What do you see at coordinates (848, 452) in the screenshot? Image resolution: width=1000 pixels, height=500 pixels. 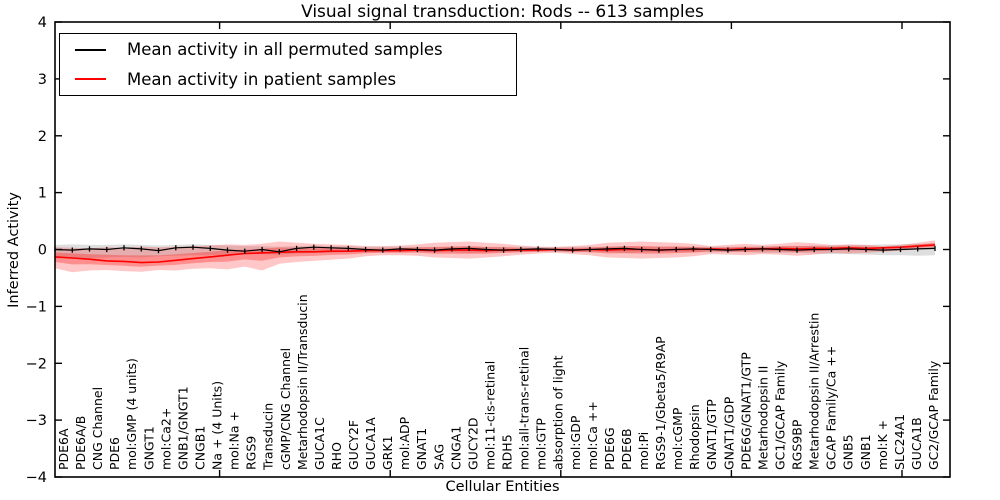 I see `category-label: GNB5` at bounding box center [848, 452].